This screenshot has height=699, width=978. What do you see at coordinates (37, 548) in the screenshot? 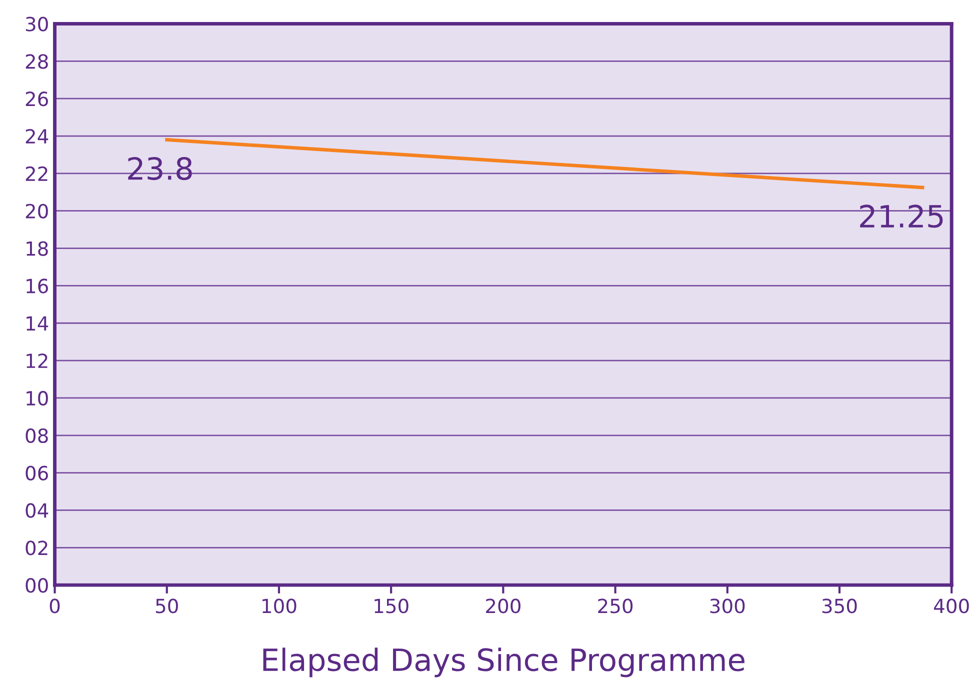
I see `y-tick-label: 02` at bounding box center [37, 548].